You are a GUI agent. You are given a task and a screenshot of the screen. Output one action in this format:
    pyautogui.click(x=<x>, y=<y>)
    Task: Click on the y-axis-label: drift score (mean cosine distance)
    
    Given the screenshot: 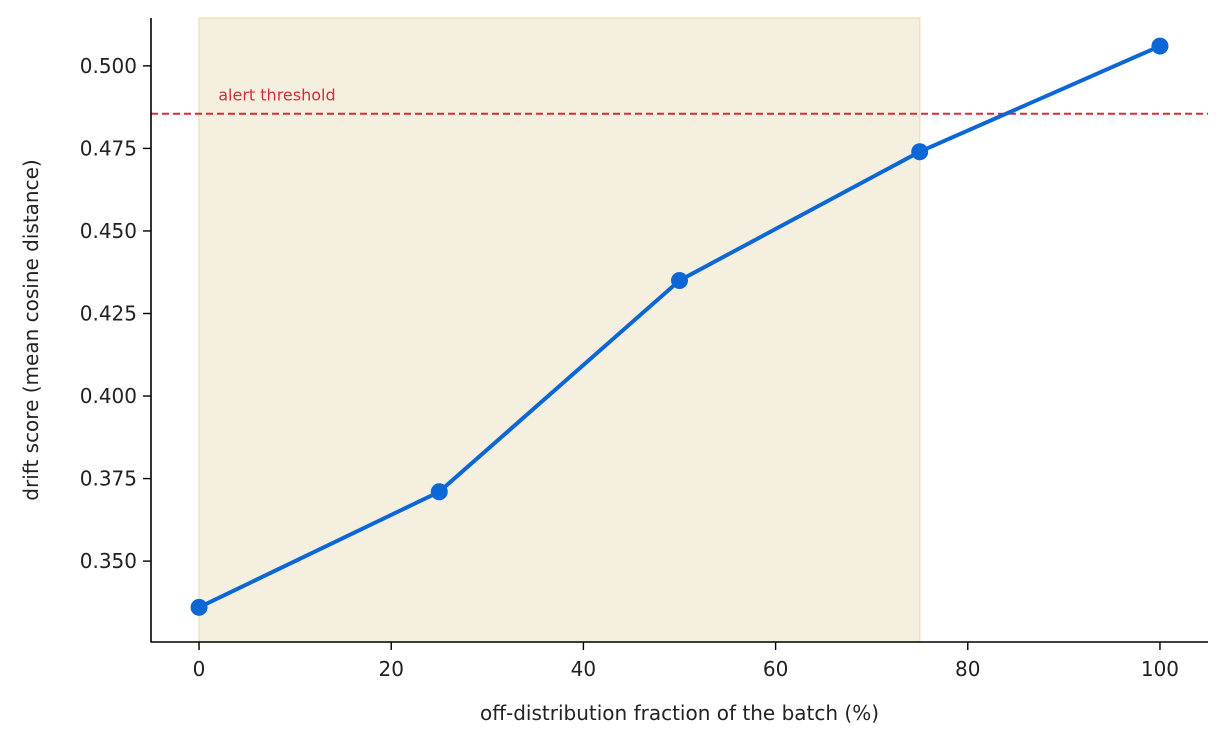 What is the action you would take?
    pyautogui.click(x=31, y=329)
    